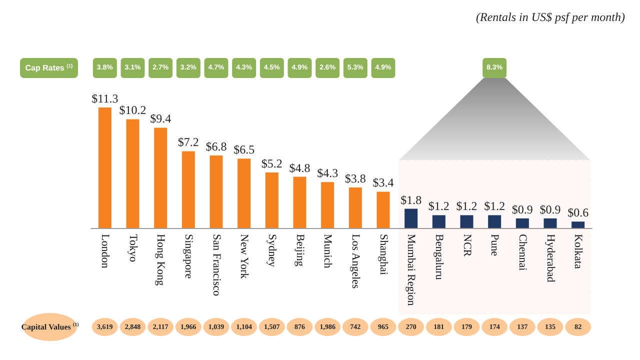 This screenshot has width=640, height=360. What do you see at coordinates (271, 163) in the screenshot?
I see `data-label: $5.2` at bounding box center [271, 163].